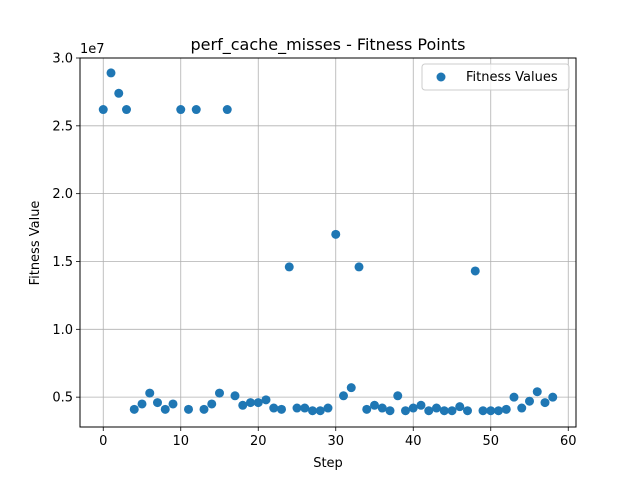  I want to click on x-tick-label: 60, so click(568, 441).